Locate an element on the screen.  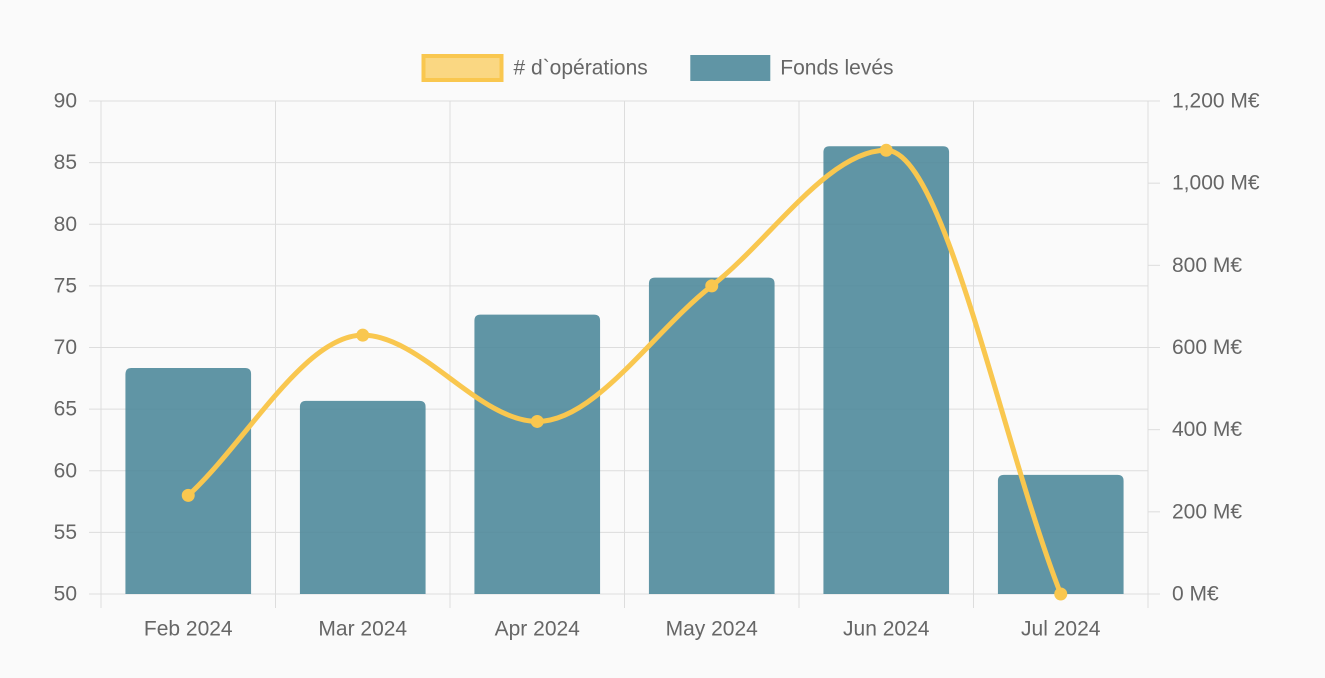
y-right-tick-label: 400 M€ is located at coordinates (1207, 429).